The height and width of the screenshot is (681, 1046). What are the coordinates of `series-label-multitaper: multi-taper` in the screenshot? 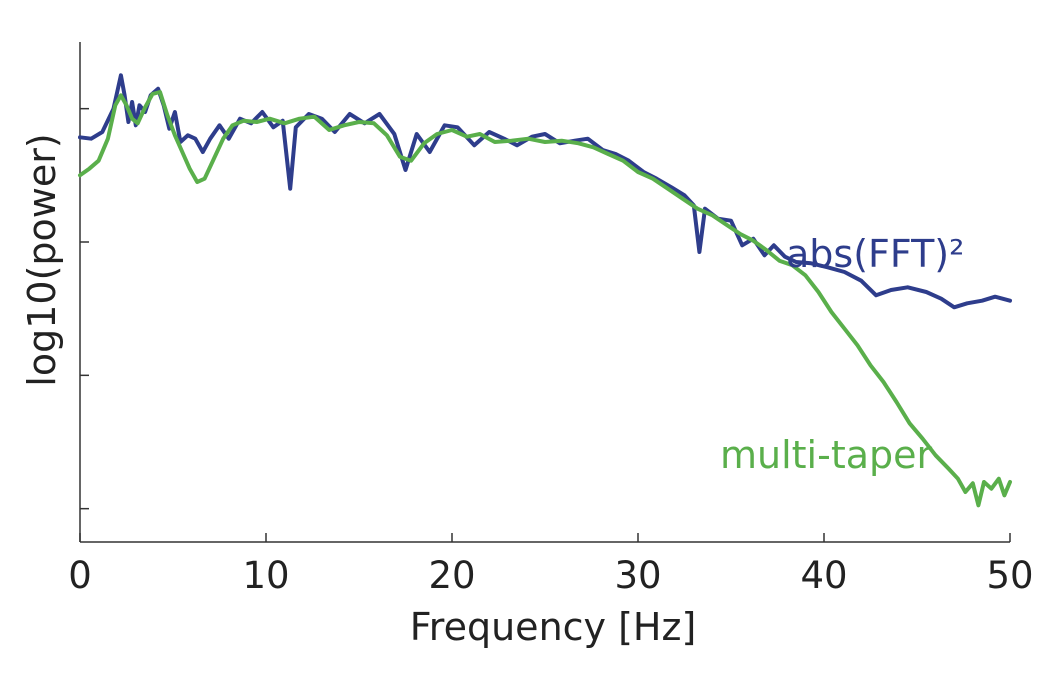 It's located at (826, 455).